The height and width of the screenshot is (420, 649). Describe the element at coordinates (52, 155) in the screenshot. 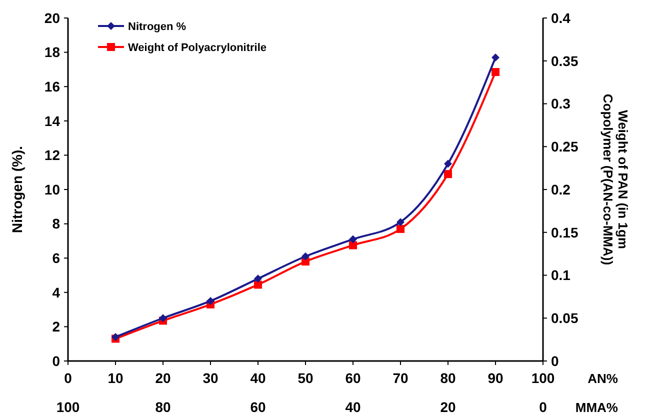

I see `y-tick-label: 12` at that location.